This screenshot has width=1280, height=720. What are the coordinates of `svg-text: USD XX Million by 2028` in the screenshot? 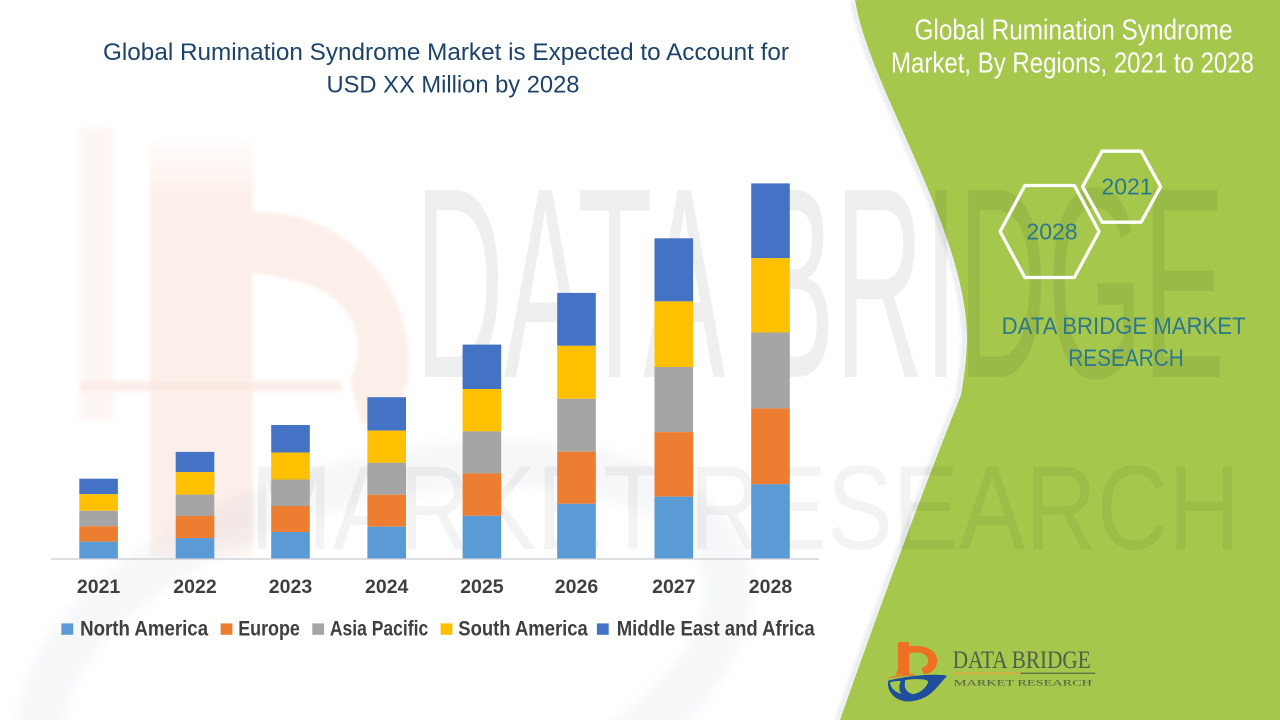 It's located at (453, 85).